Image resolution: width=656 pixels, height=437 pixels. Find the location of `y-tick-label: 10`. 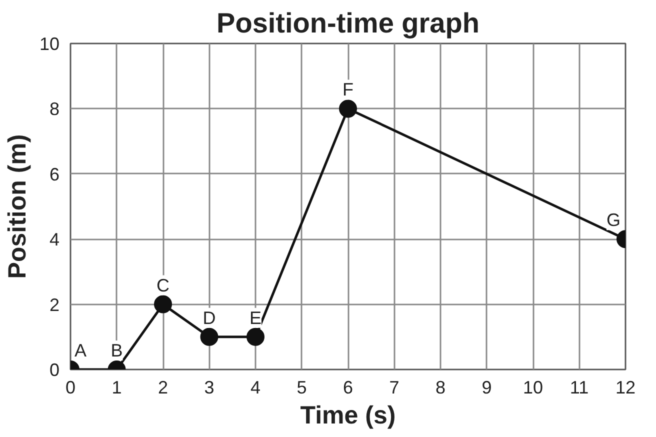

y-tick-label: 10 is located at coordinates (49, 44).